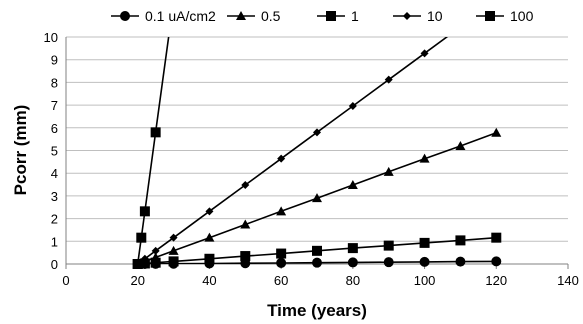  I want to click on x-tick-label: 0, so click(65, 280).